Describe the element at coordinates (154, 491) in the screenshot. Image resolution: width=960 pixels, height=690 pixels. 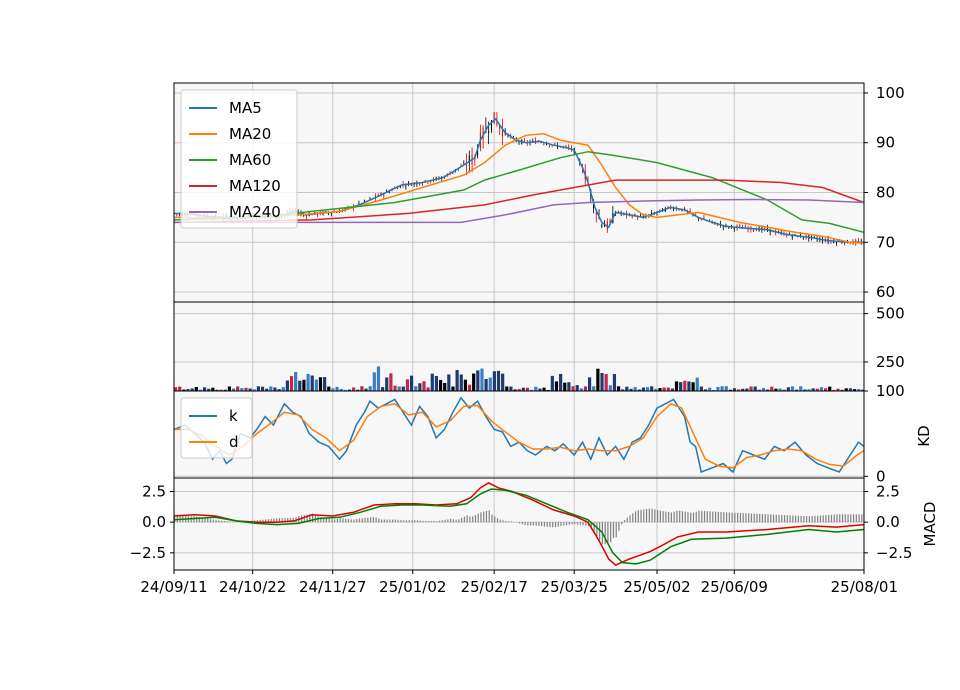
I see `ytick-label-macd-left: 2.5` at that location.